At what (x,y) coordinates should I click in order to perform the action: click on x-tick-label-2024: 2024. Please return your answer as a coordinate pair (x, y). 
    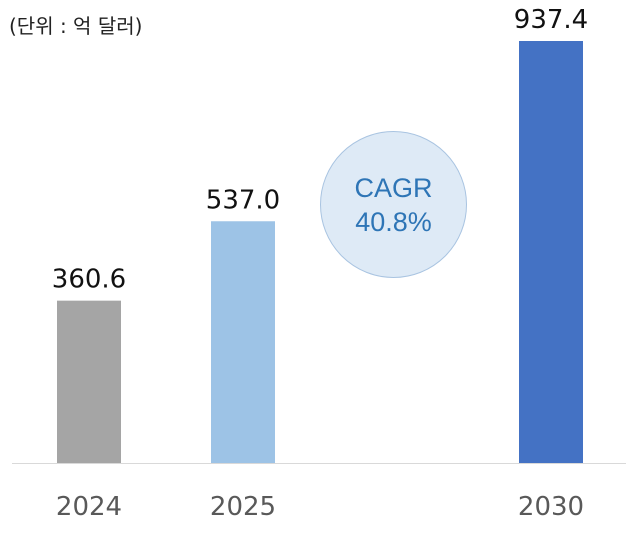
    Looking at the image, I should click on (89, 507).